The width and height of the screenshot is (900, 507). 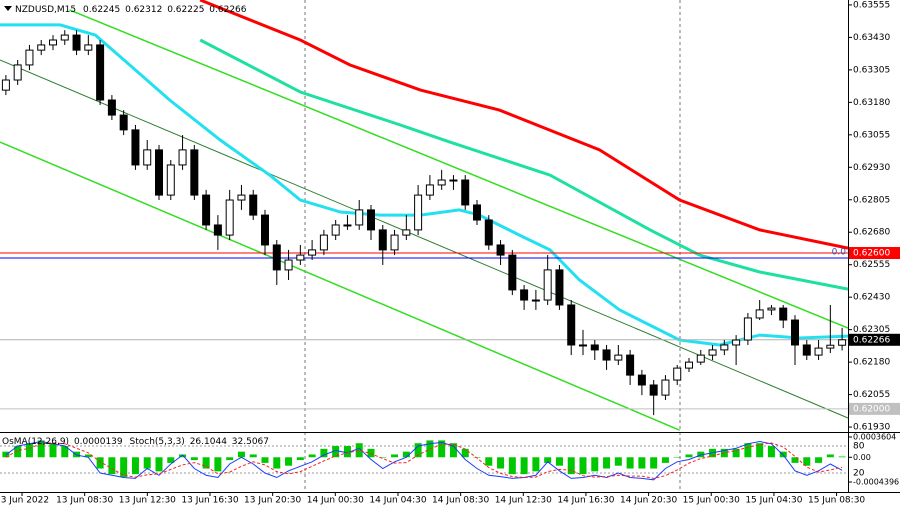 What do you see at coordinates (871, 298) in the screenshot?
I see `y-tick-label: 0.62430` at bounding box center [871, 298].